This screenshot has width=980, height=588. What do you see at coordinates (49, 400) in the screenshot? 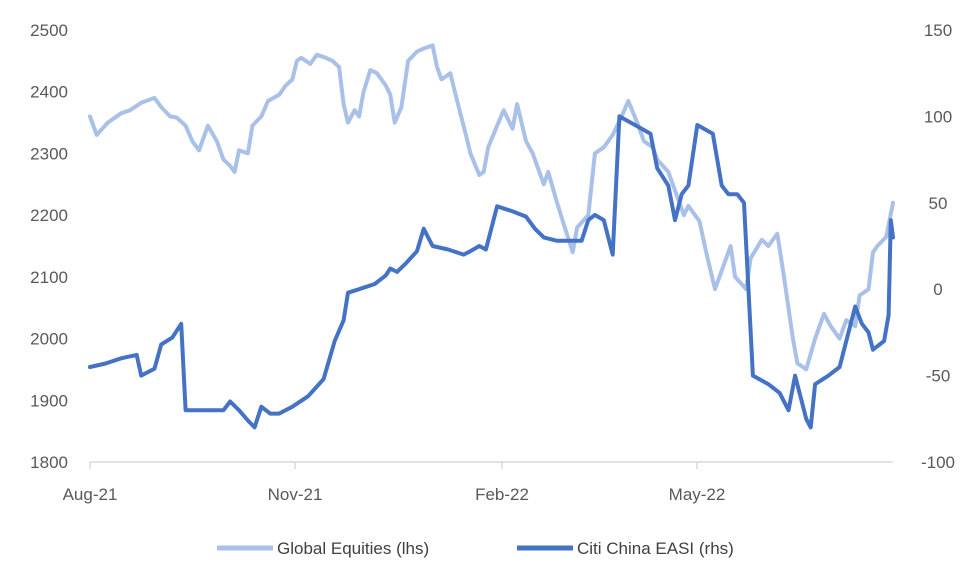
I see `left-tick-label: 1900` at bounding box center [49, 400].